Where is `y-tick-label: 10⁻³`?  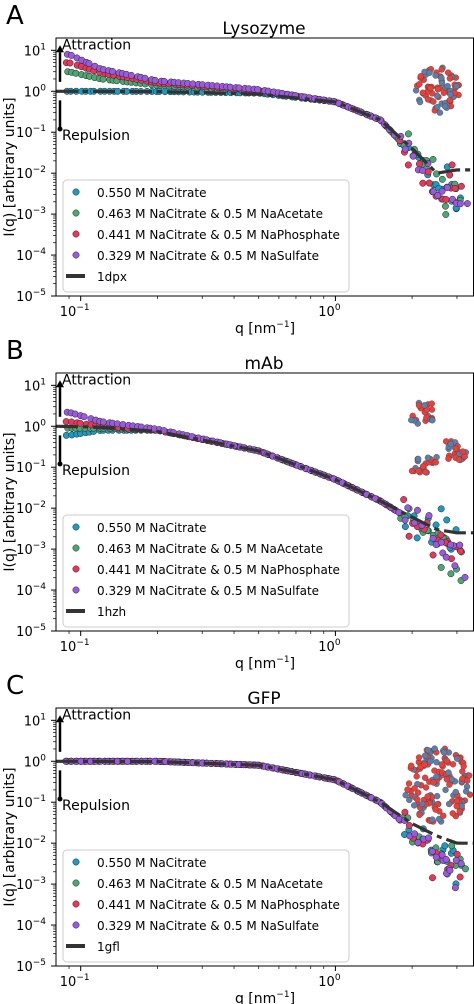
y-tick-label: 10⁻³ is located at coordinates (31, 884).